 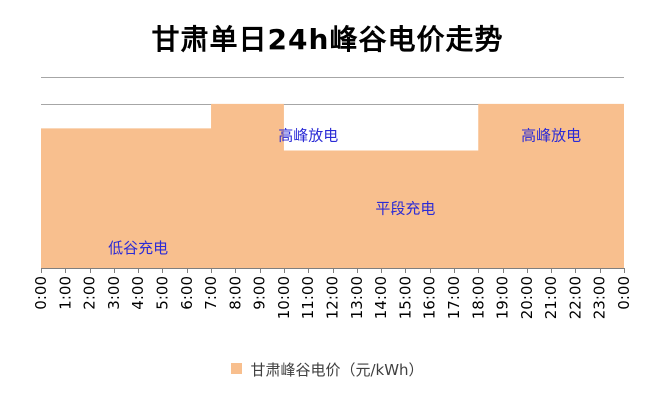 What do you see at coordinates (211, 293) in the screenshot?
I see `x-tick-label-7: 7:00` at bounding box center [211, 293].